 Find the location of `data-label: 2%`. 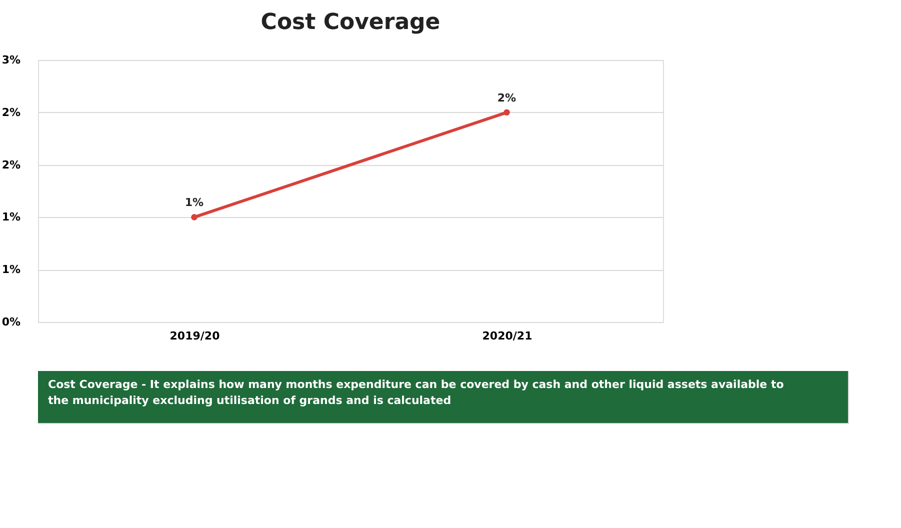

data-label: 2% is located at coordinates (506, 97).